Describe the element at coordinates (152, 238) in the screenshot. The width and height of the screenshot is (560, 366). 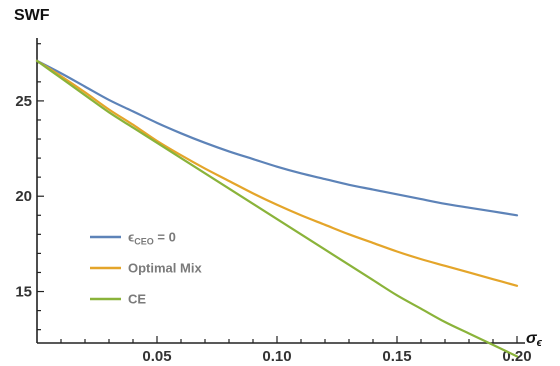
I see `legend-label: ϵCEO = 0` at that location.